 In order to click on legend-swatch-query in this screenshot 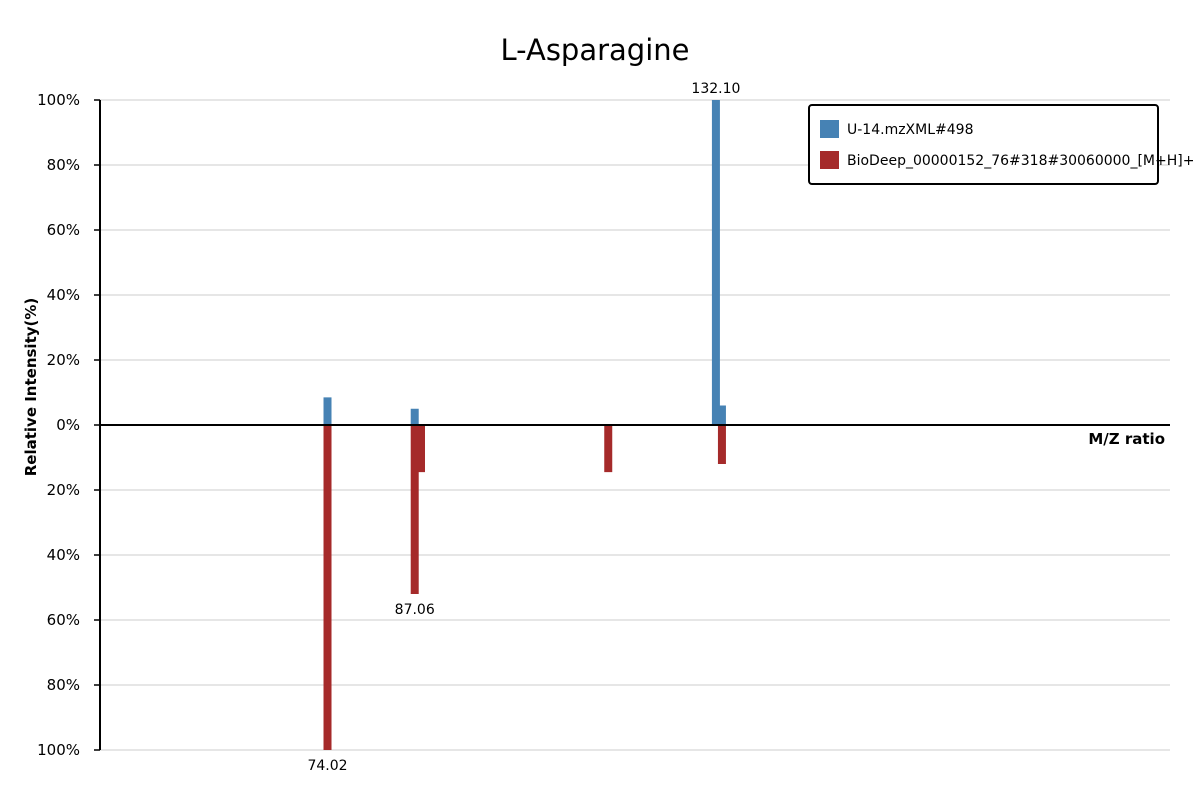, I will do `click(829, 129)`.